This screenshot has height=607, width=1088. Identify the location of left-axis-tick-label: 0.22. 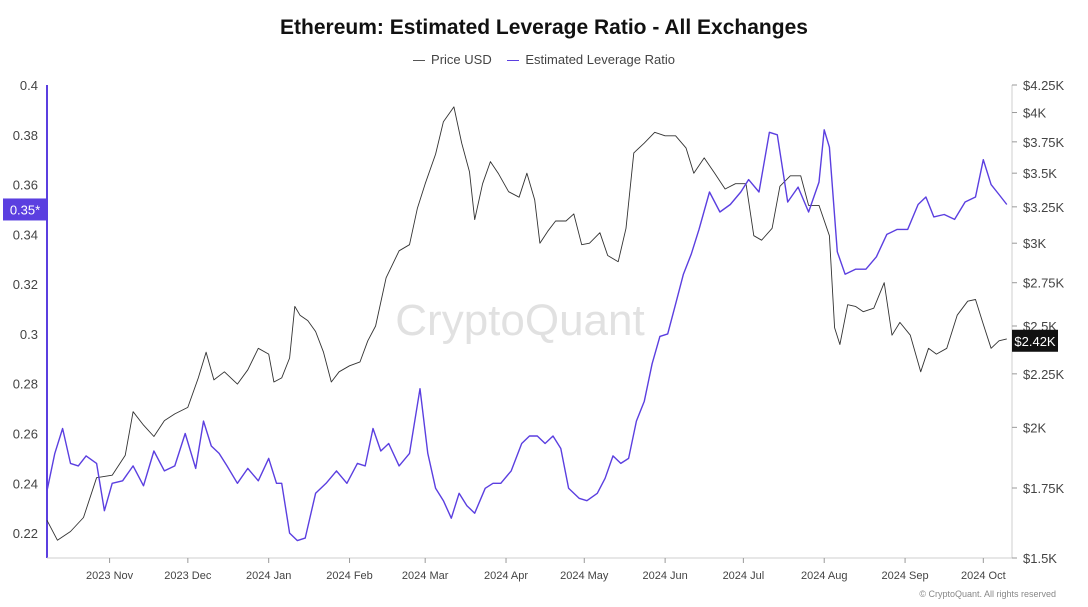
(25, 533).